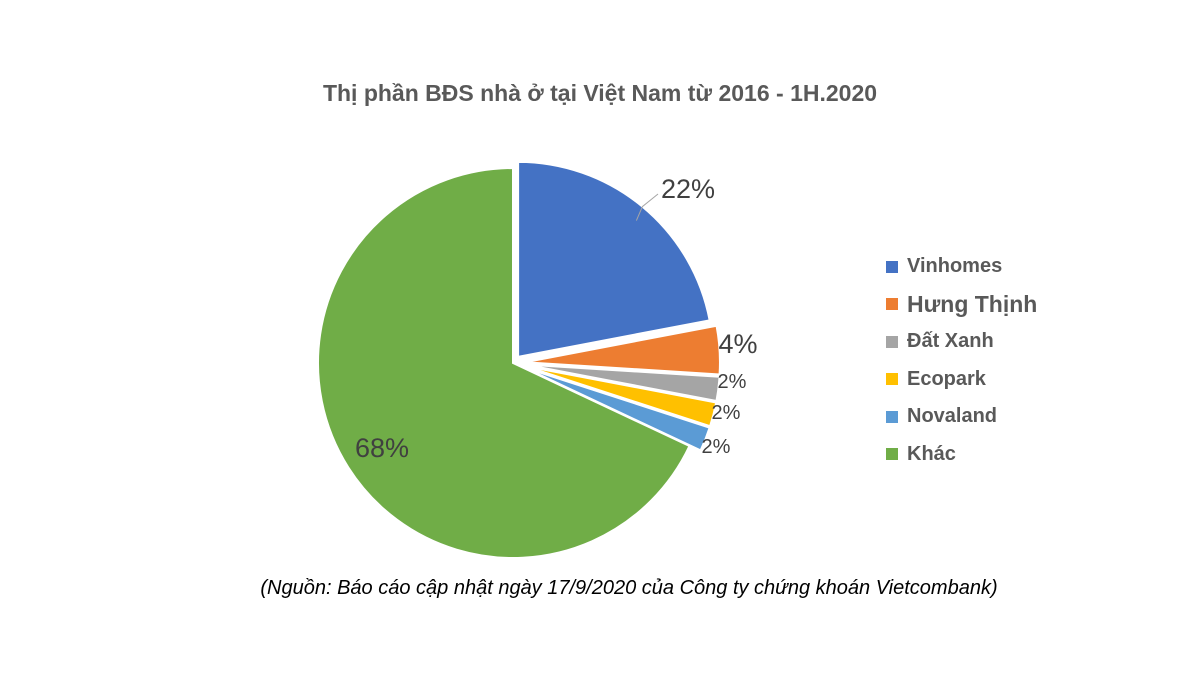  Describe the element at coordinates (647, 207) in the screenshot. I see `leader-line-vinhomes` at that location.